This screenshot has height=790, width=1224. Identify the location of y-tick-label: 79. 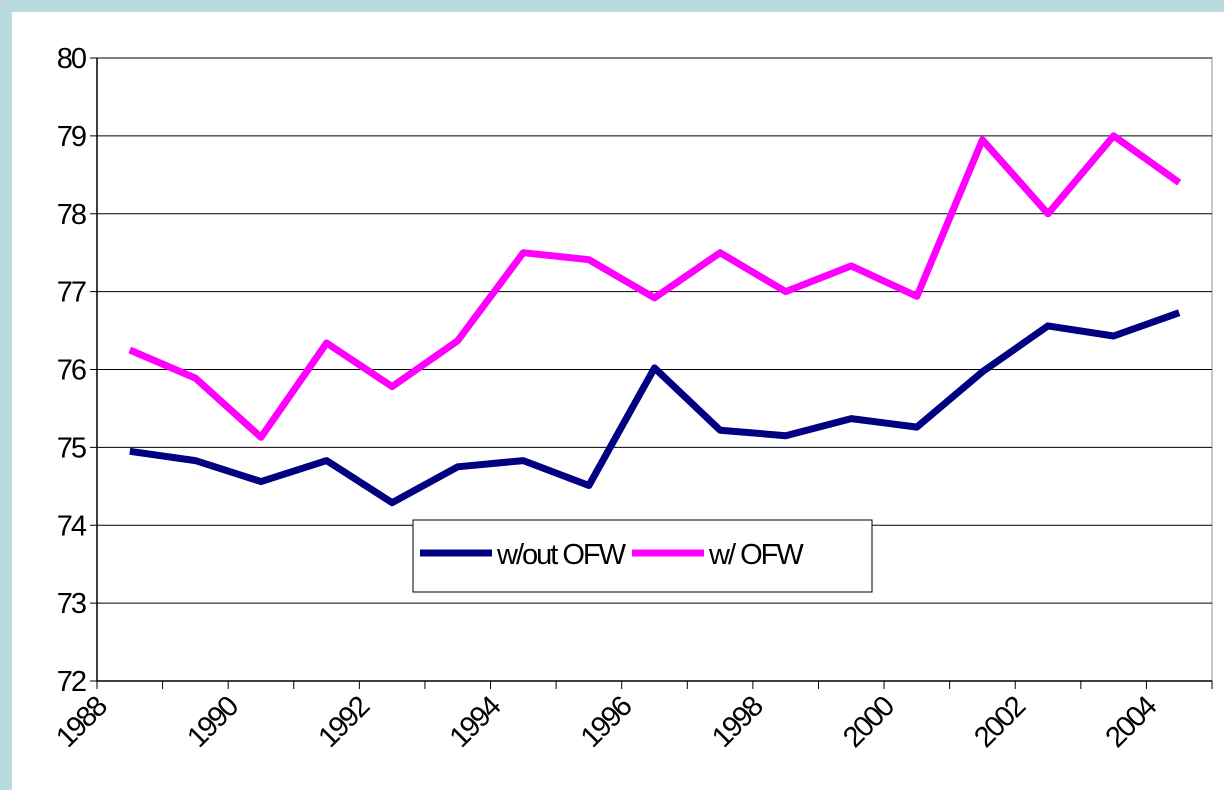
(71, 137).